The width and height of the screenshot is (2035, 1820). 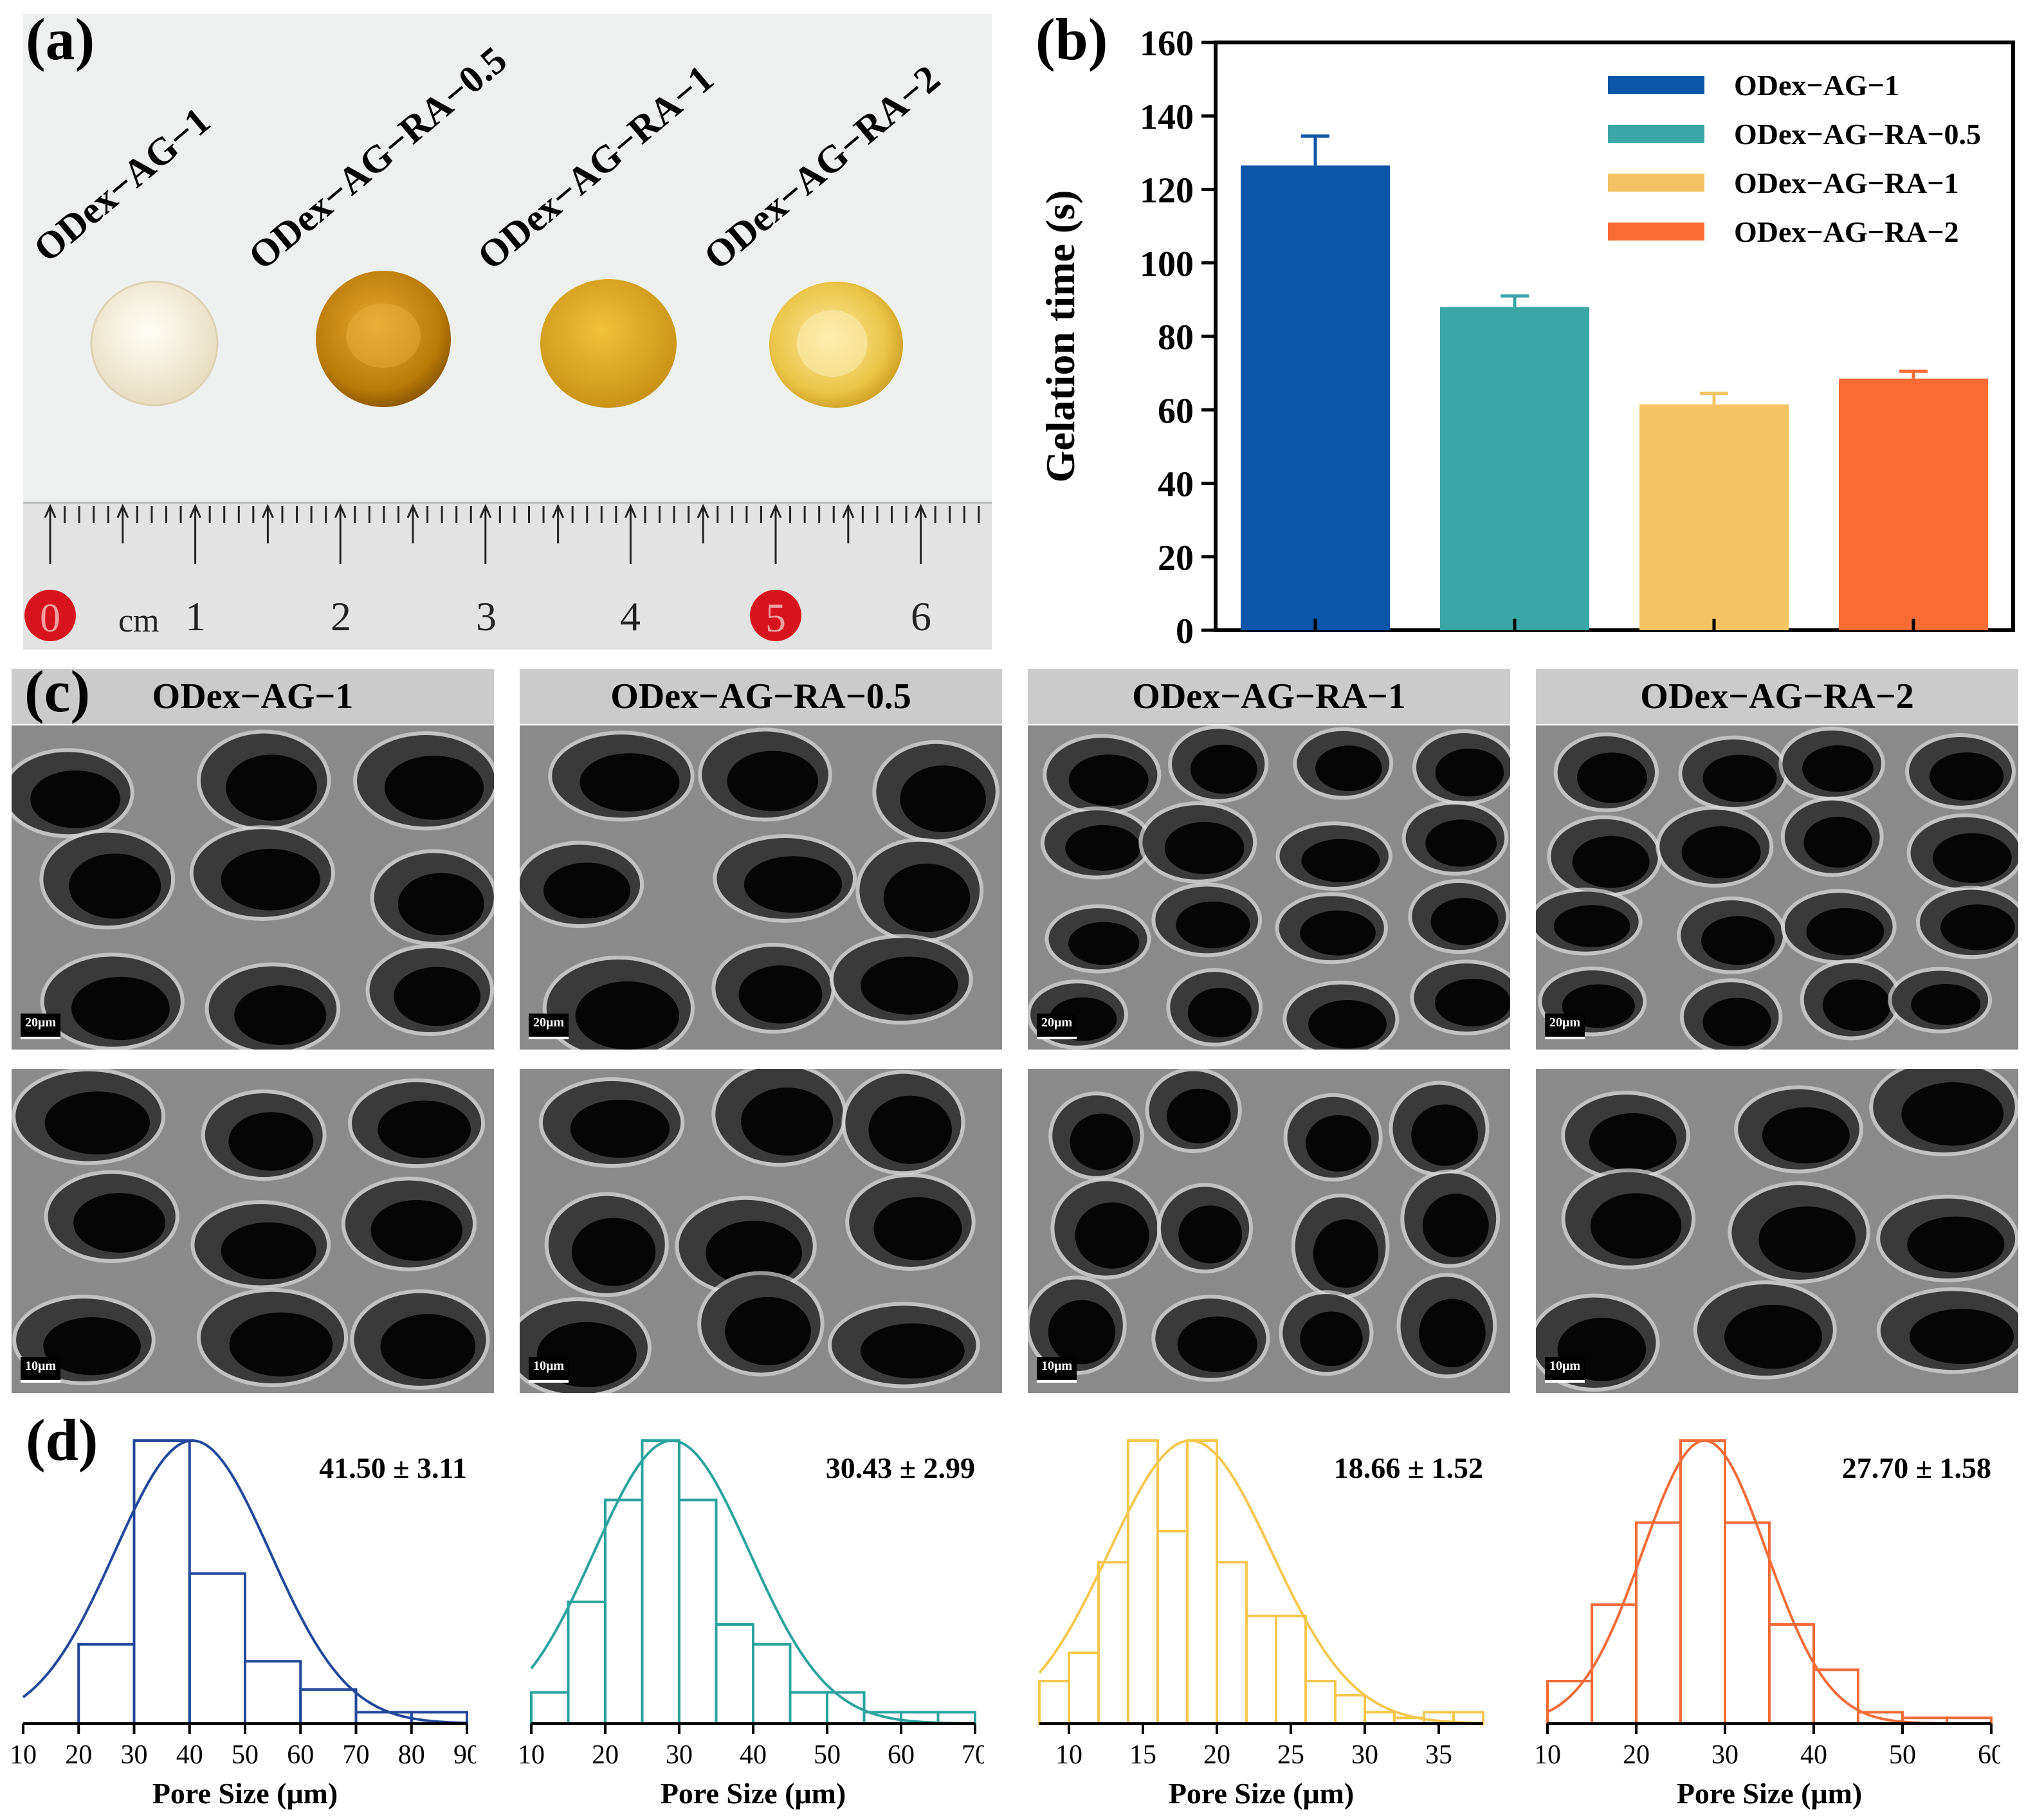 What do you see at coordinates (1185, 631) in the screenshot?
I see `y-tick-label: 0` at bounding box center [1185, 631].